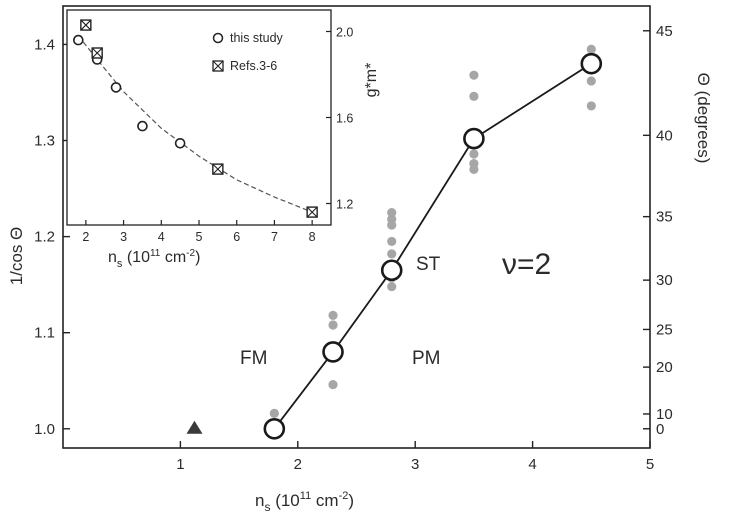 The height and width of the screenshot is (529, 729). What do you see at coordinates (344, 119) in the screenshot?
I see `inset-y-tick-label: 1.6` at bounding box center [344, 119].